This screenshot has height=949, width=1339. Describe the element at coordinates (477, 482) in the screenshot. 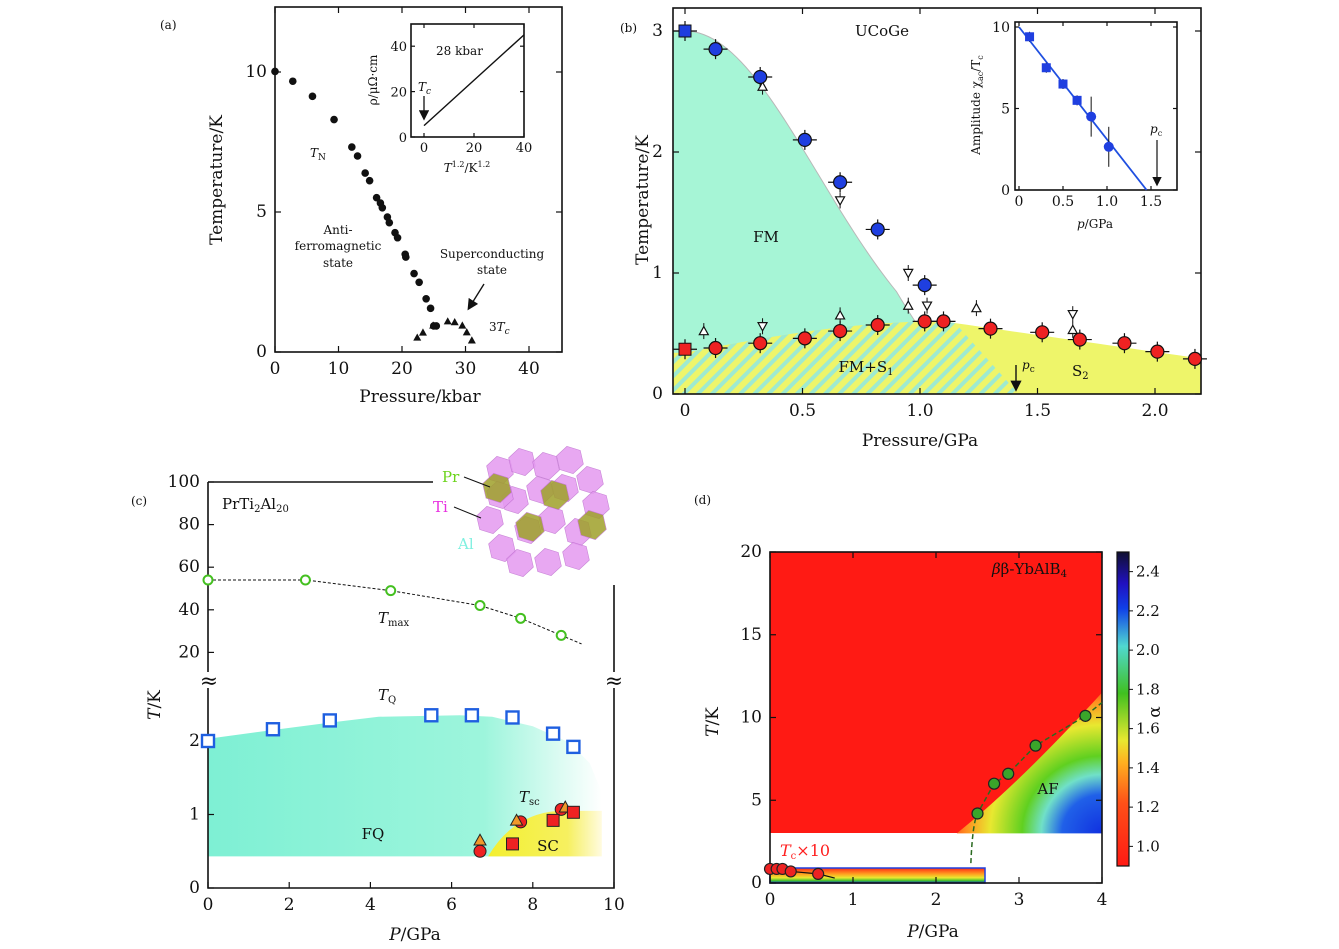

I see `pr-pointer` at that location.